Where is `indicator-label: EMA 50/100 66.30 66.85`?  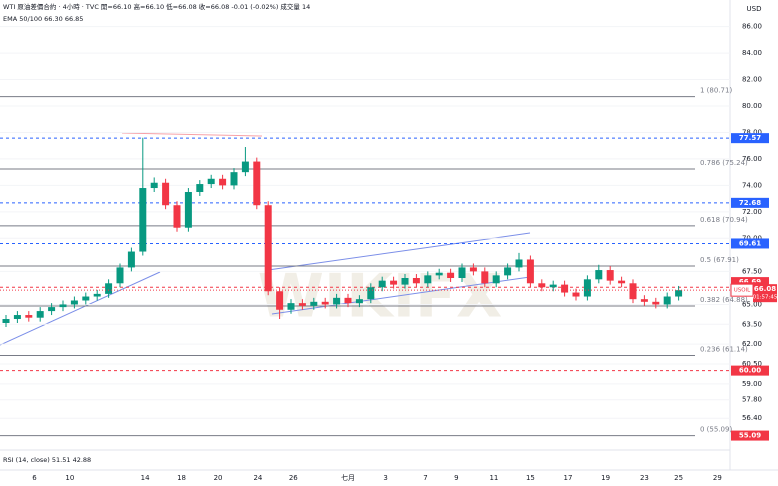 indicator-label: EMA 50/100 66.30 66.85 is located at coordinates (43, 19).